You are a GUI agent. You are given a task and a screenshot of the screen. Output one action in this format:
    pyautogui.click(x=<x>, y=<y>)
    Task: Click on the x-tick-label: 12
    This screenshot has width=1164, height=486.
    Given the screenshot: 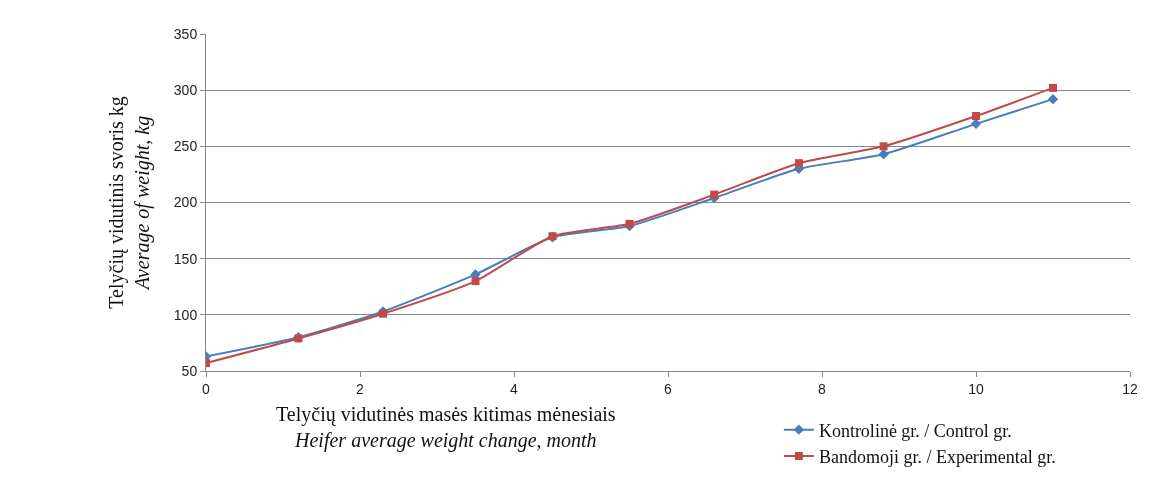 What is the action you would take?
    pyautogui.click(x=1130, y=388)
    